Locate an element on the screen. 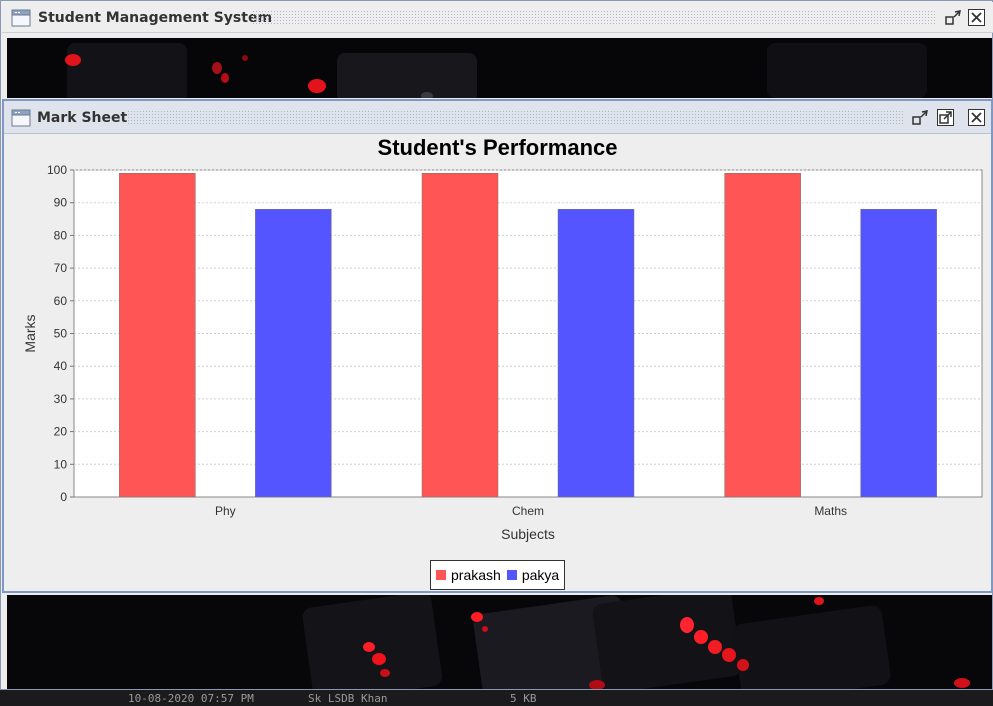 The image size is (993, 706). legend-swatch-pakya is located at coordinates (511, 575).